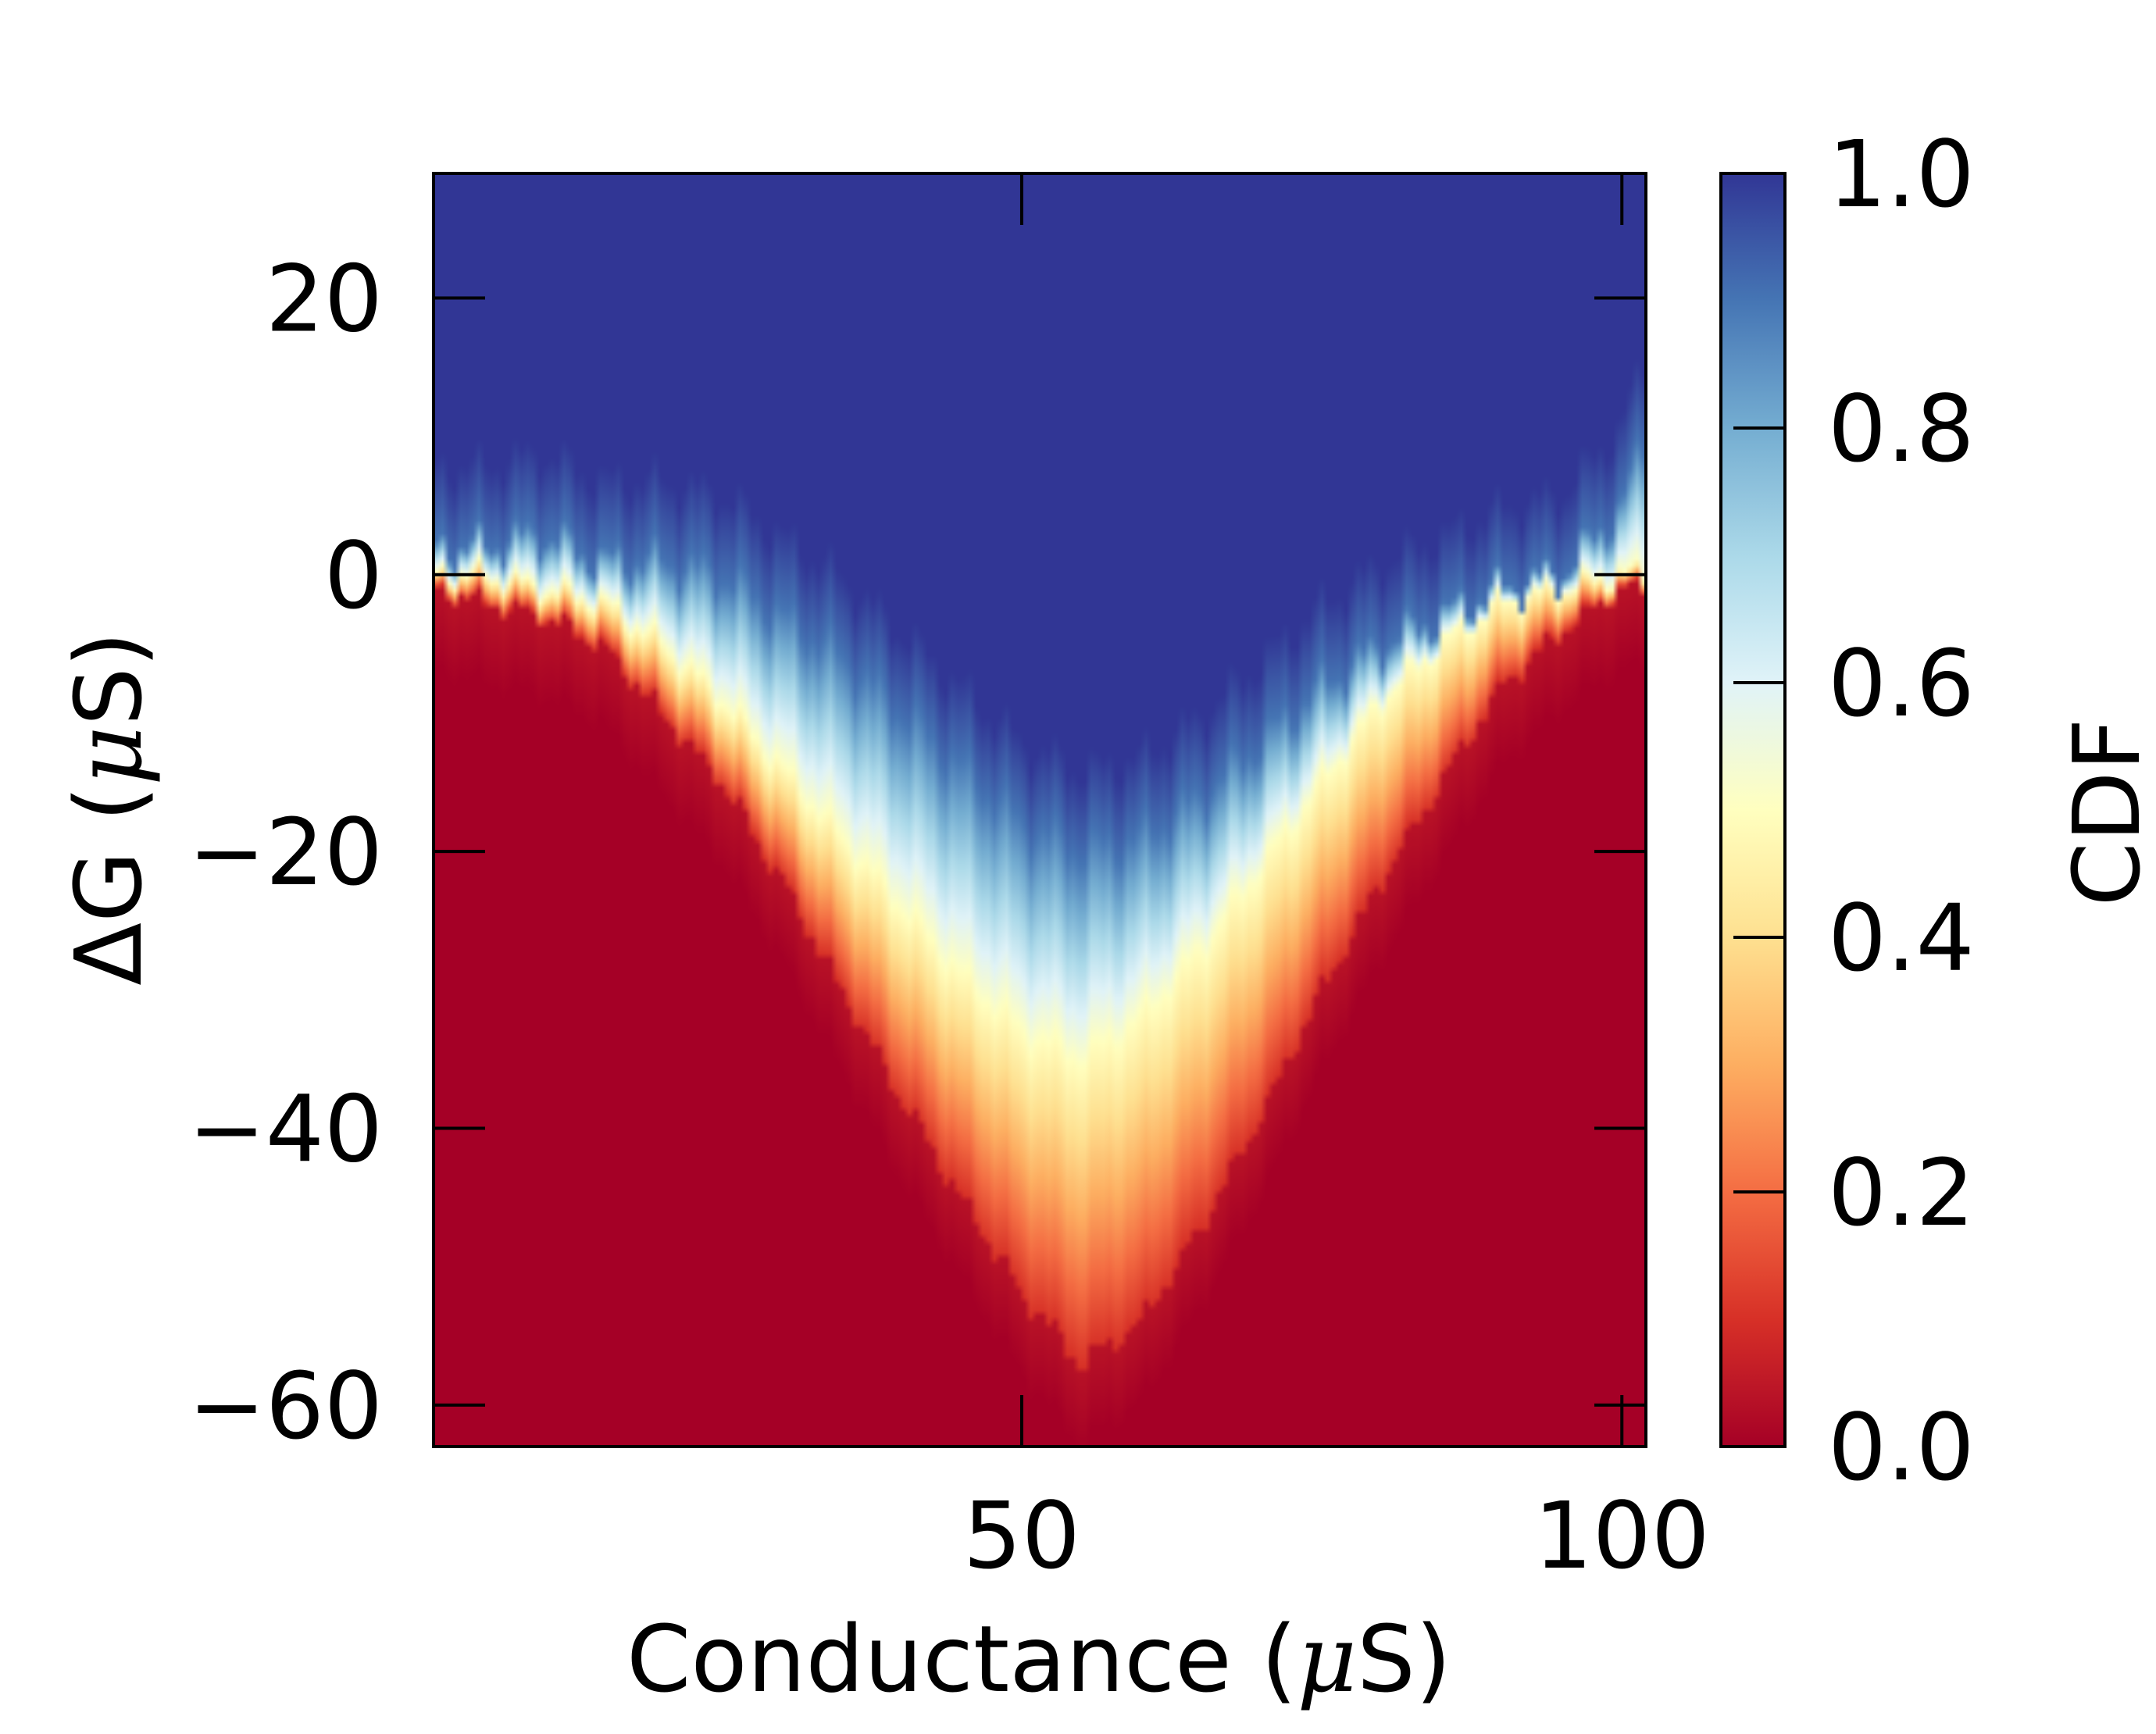  Describe the element at coordinates (285, 852) in the screenshot. I see `y-tick-label: −20` at that location.